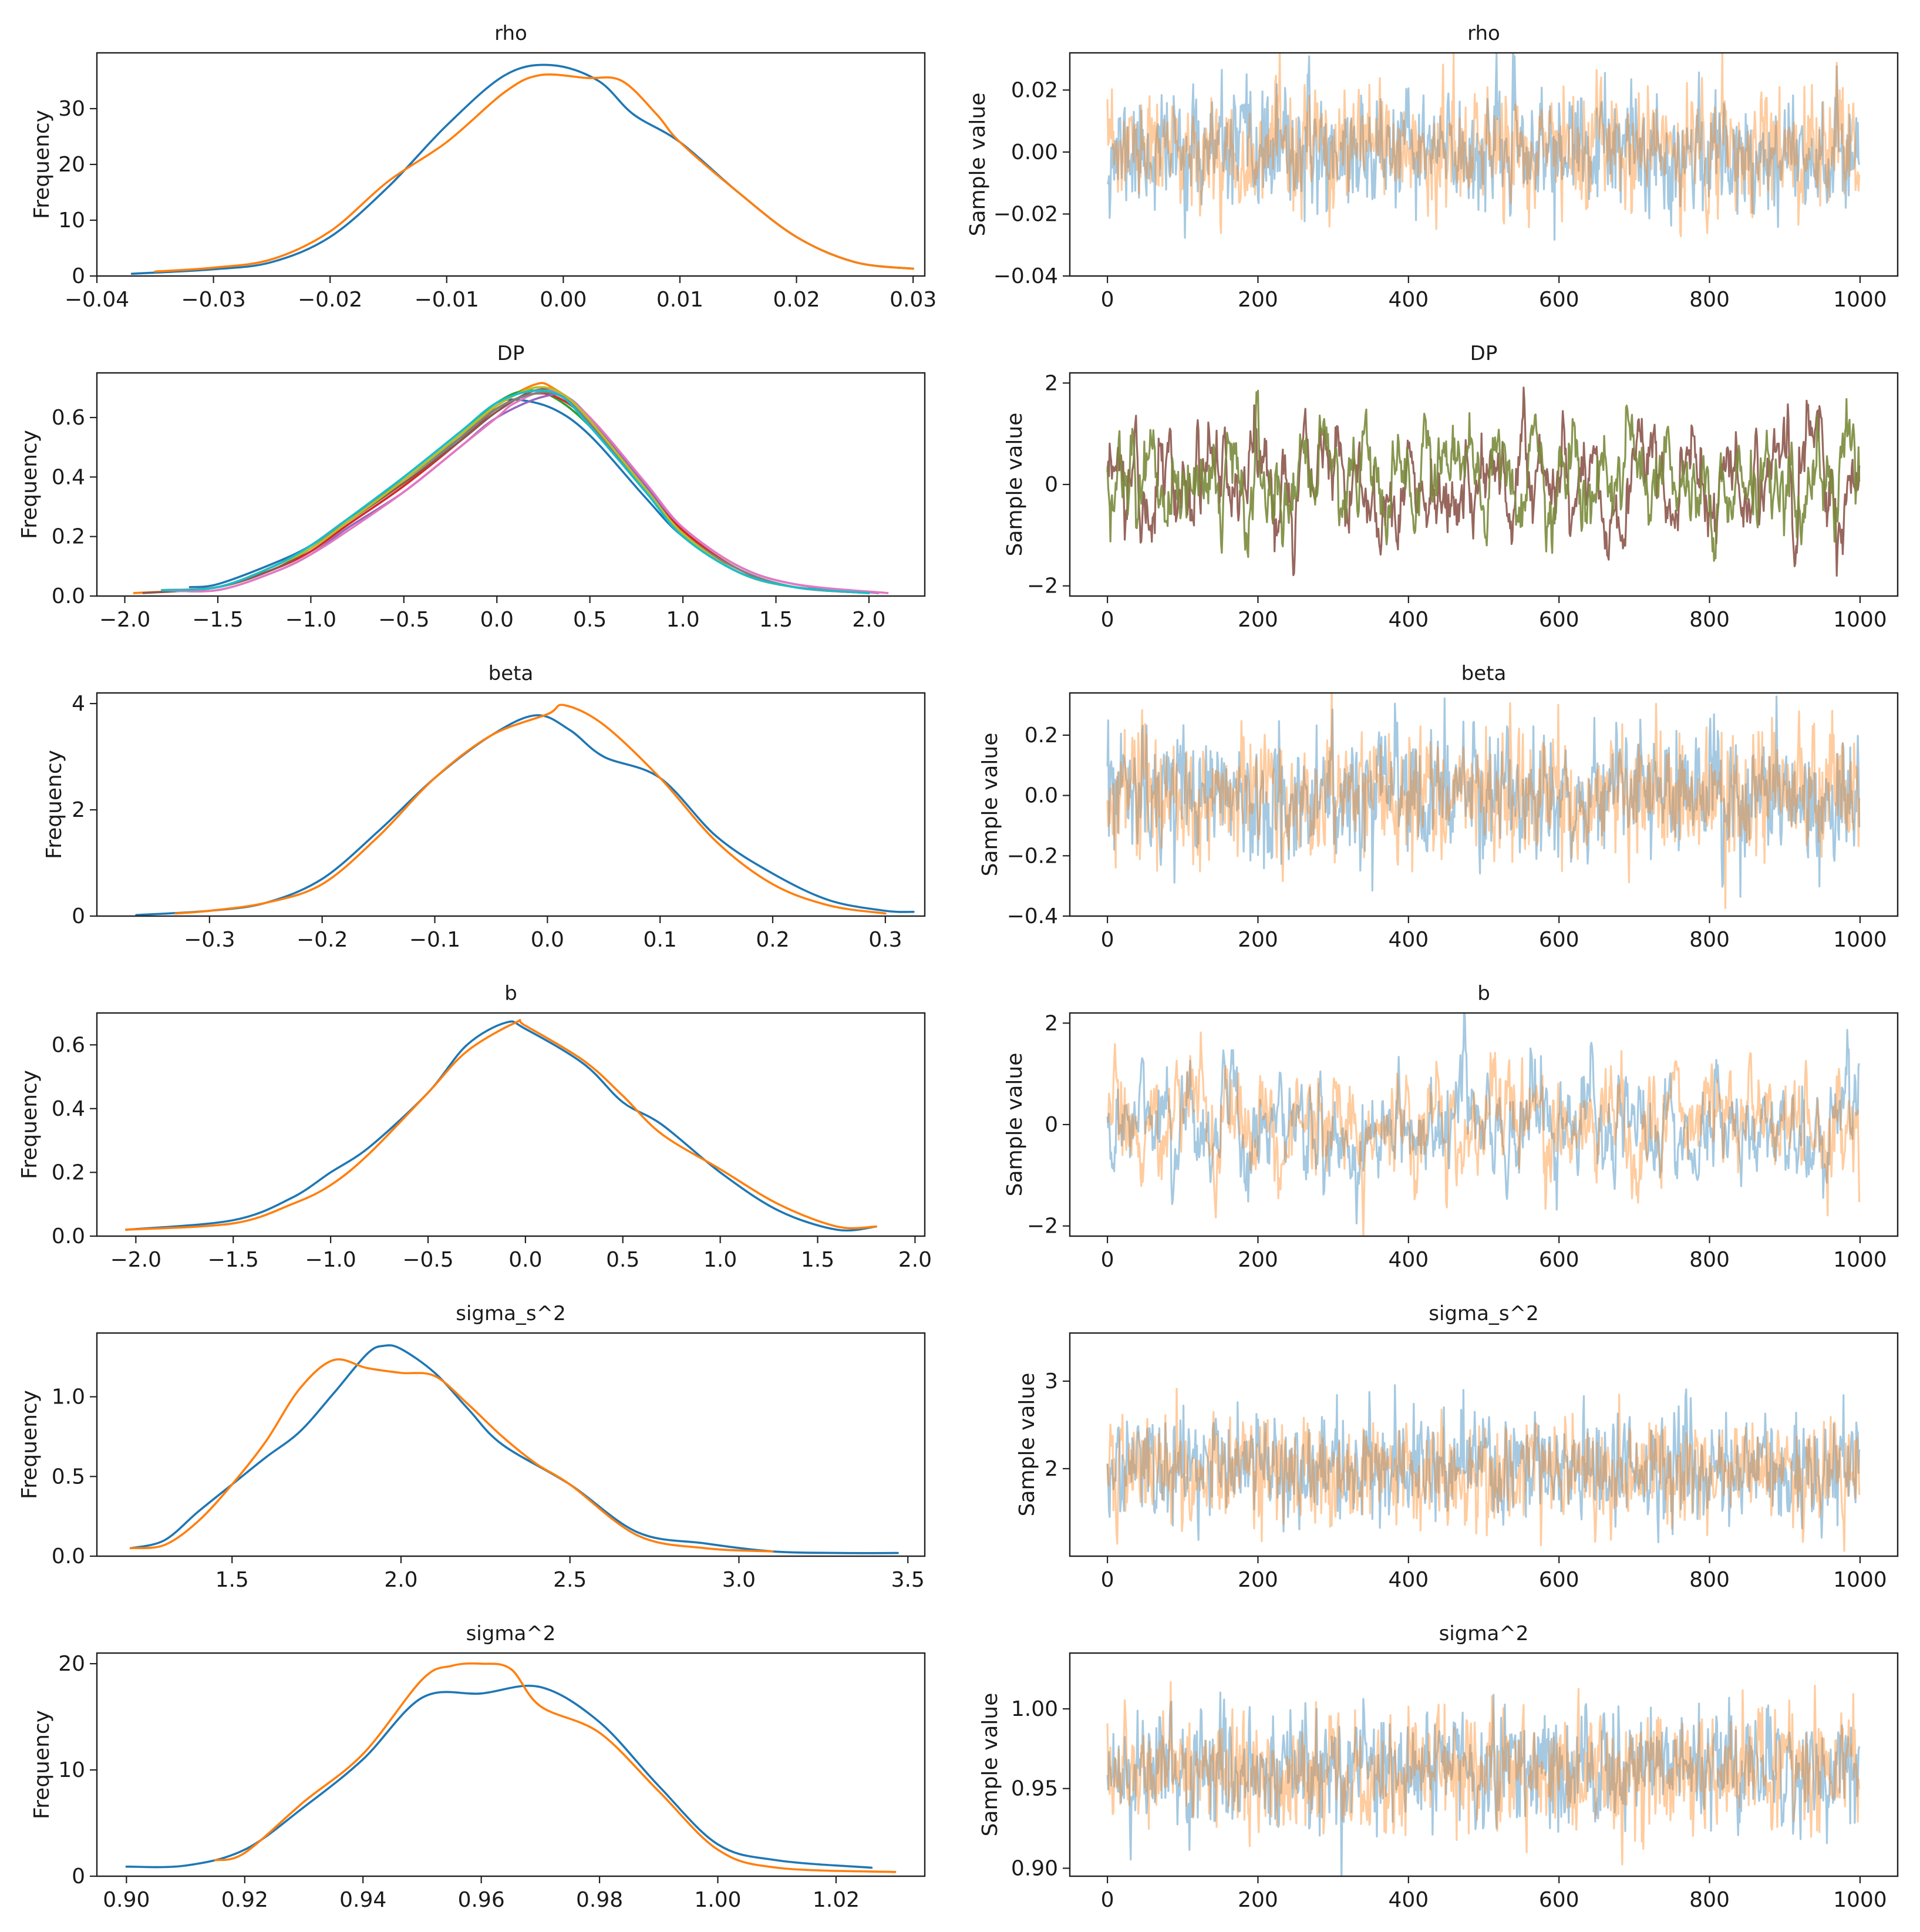  I want to click on rho-density-xtick-label: 0.03, so click(913, 300).